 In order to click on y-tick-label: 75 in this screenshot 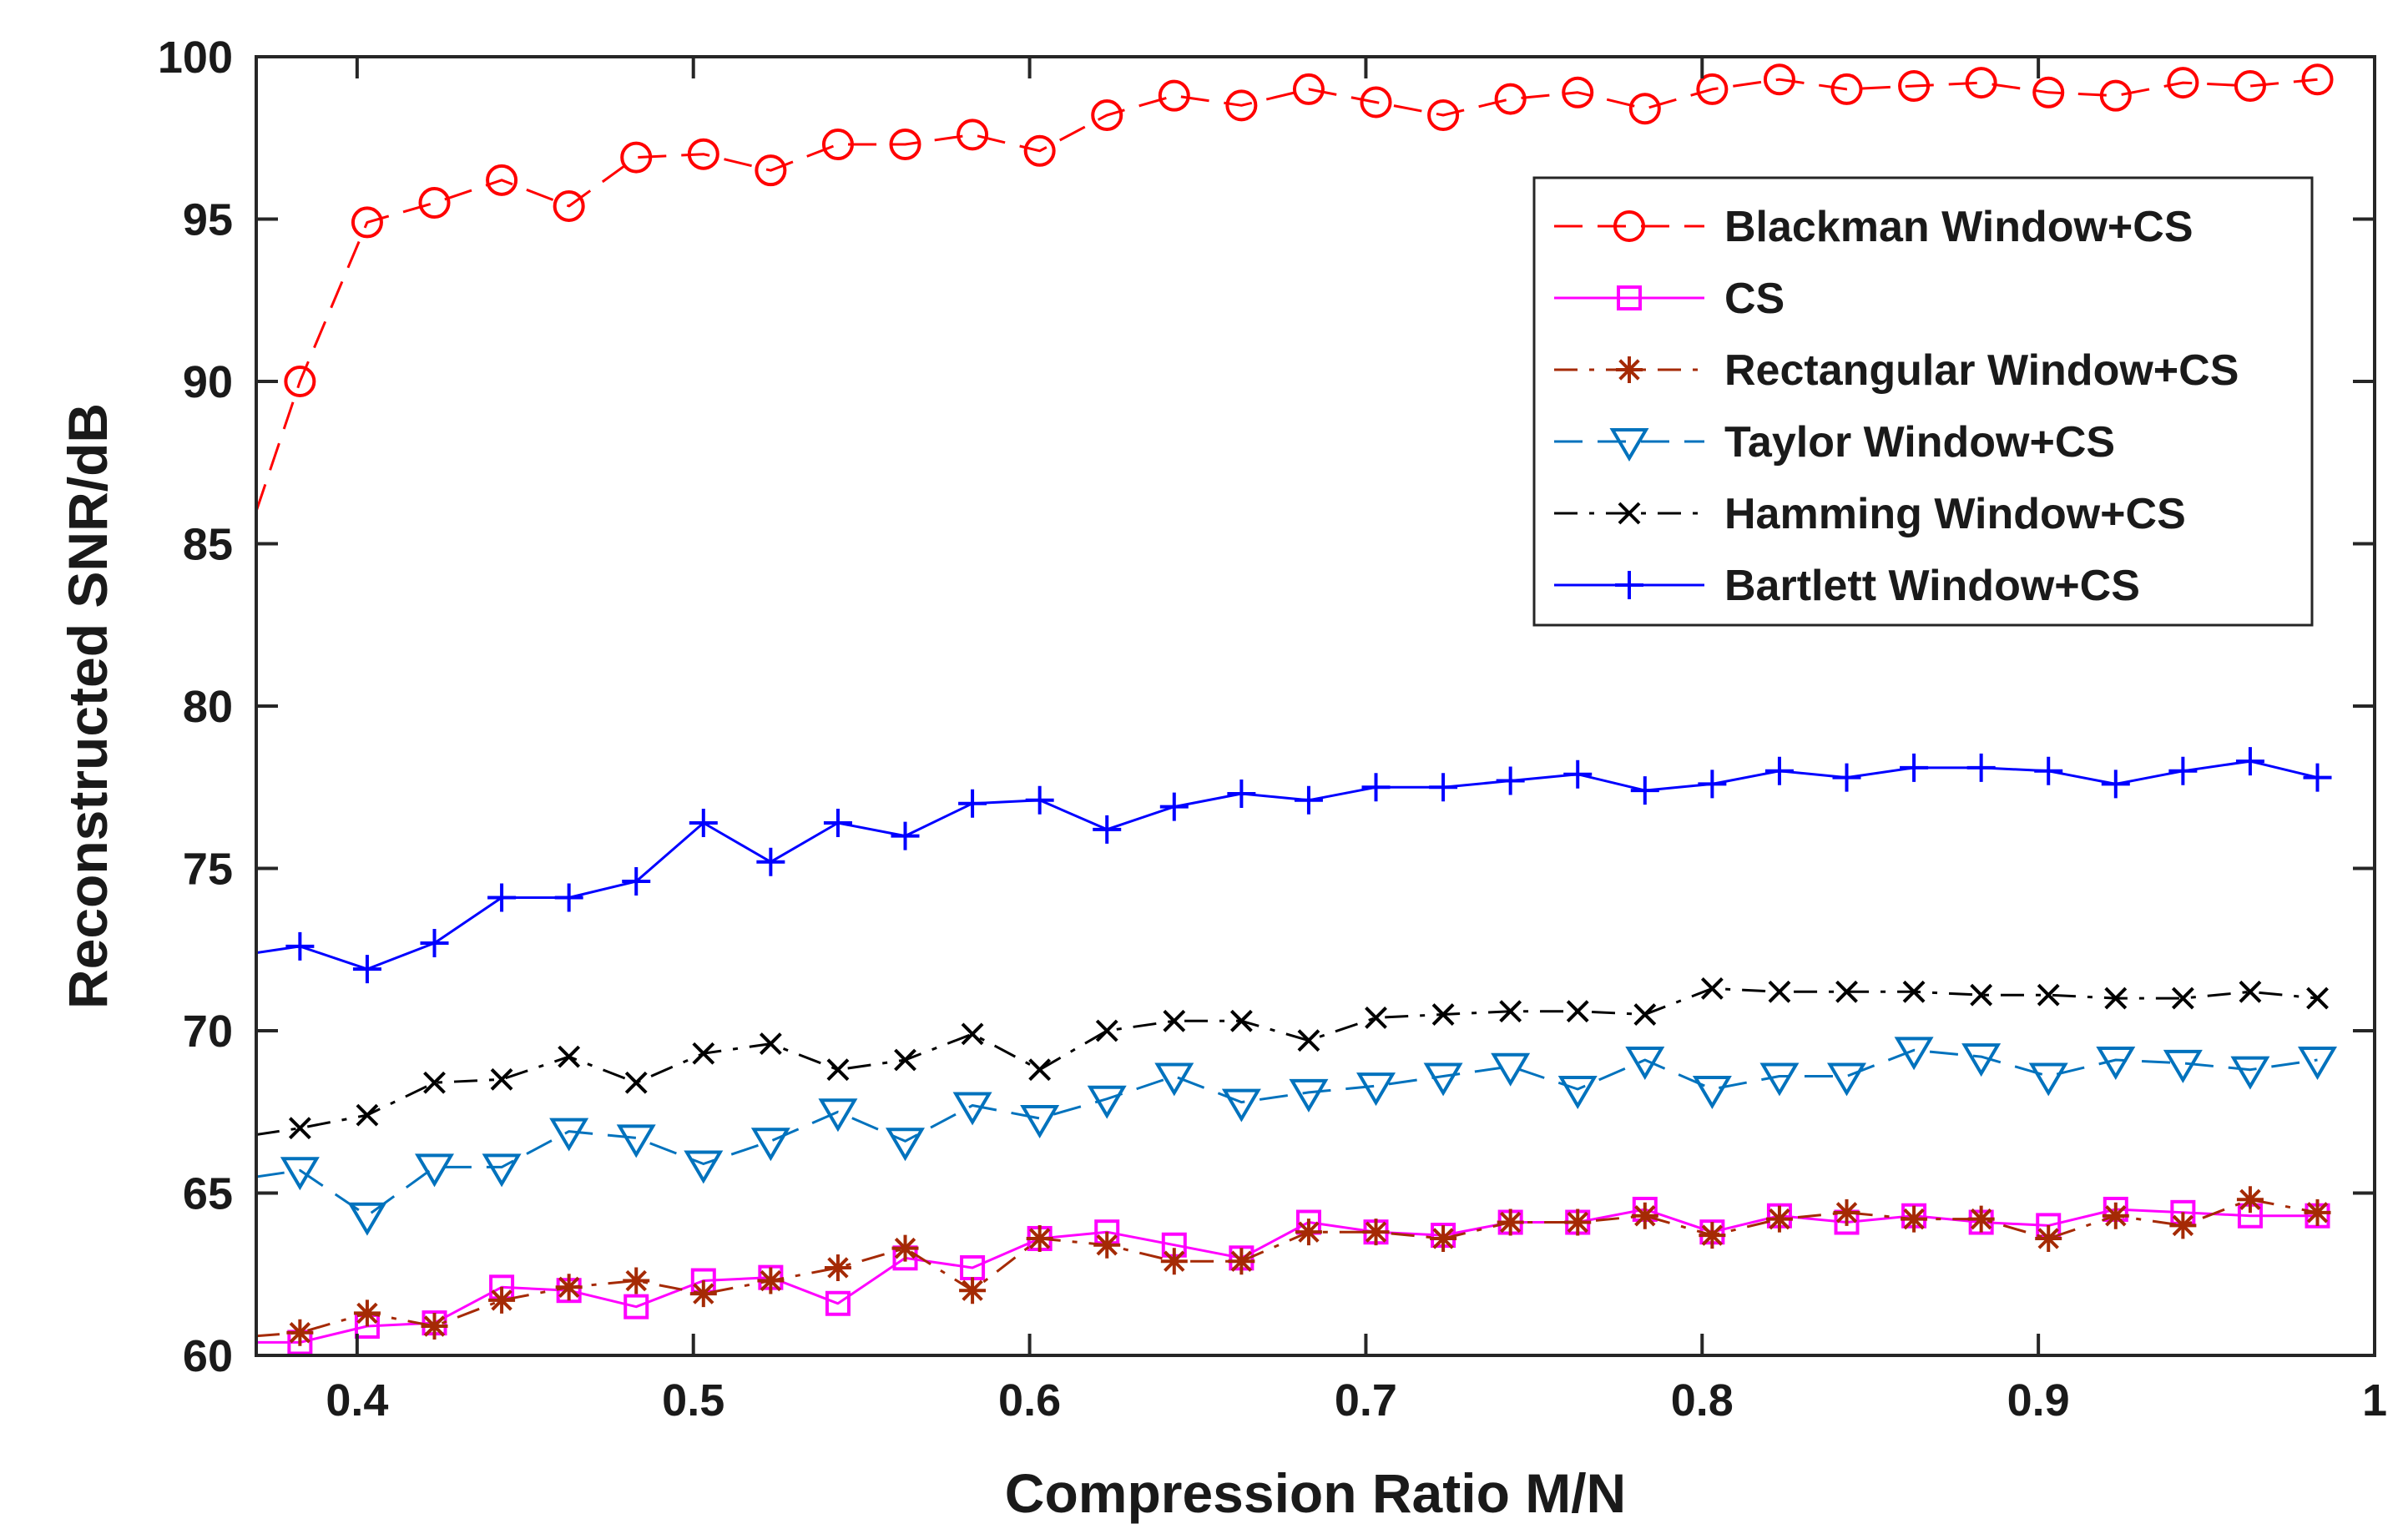, I will do `click(208, 870)`.